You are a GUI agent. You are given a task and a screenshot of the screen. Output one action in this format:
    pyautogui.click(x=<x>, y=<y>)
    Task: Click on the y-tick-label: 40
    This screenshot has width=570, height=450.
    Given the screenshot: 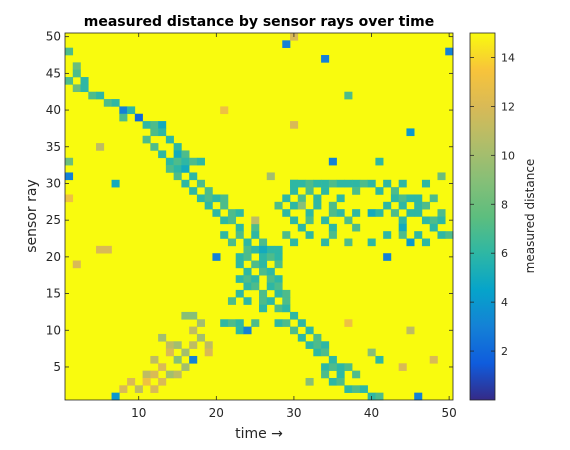 What is the action you would take?
    pyautogui.click(x=53, y=110)
    